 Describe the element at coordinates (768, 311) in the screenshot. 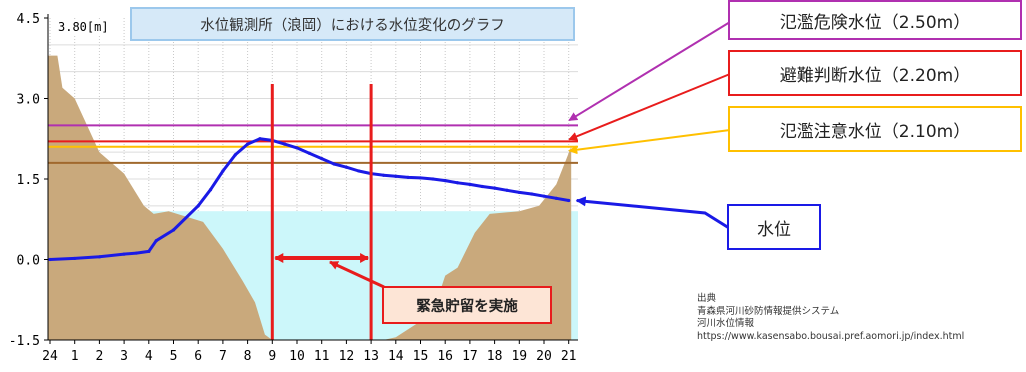

I see `source-line-system: 青森県河川砂防情報提供システム` at that location.